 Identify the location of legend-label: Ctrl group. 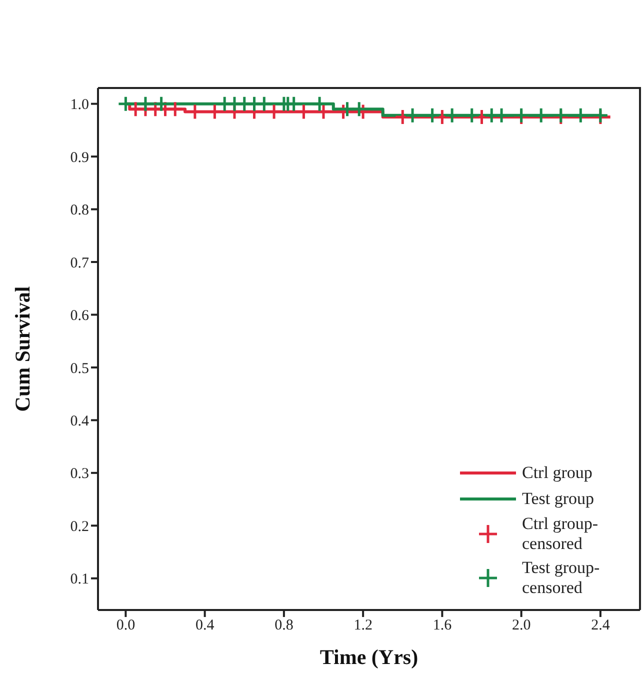
(558, 473).